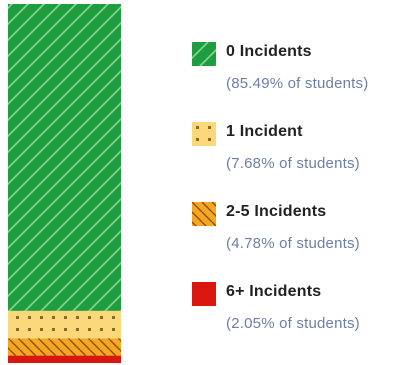 Image resolution: width=403 pixels, height=365 pixels. Describe the element at coordinates (297, 83) in the screenshot. I see `legend-percentage: (85.49% of students)` at that location.